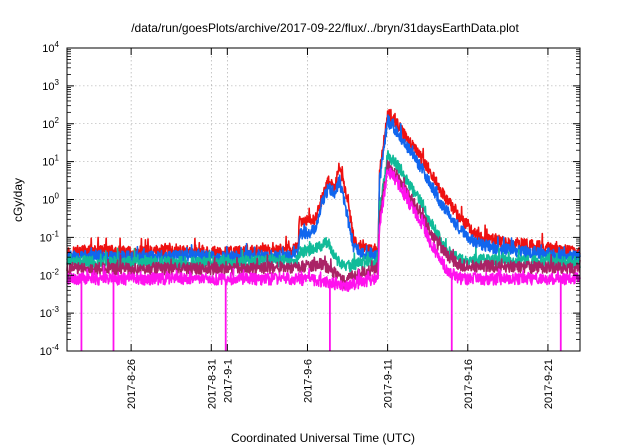 This screenshot has height=448, width=640. Describe the element at coordinates (389, 383) in the screenshot. I see `x-tick-label: 2017-9-11` at that location.